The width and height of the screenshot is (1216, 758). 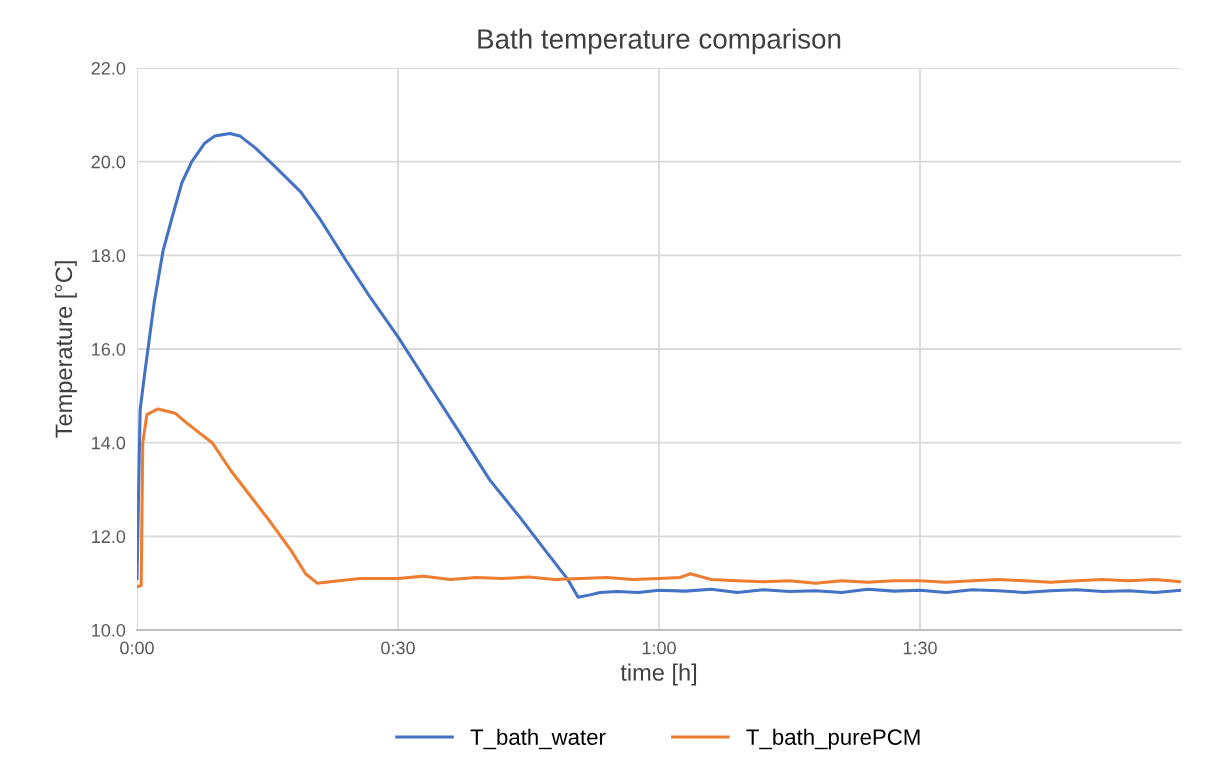 I want to click on x-tick-label: 1:30, so click(x=920, y=648).